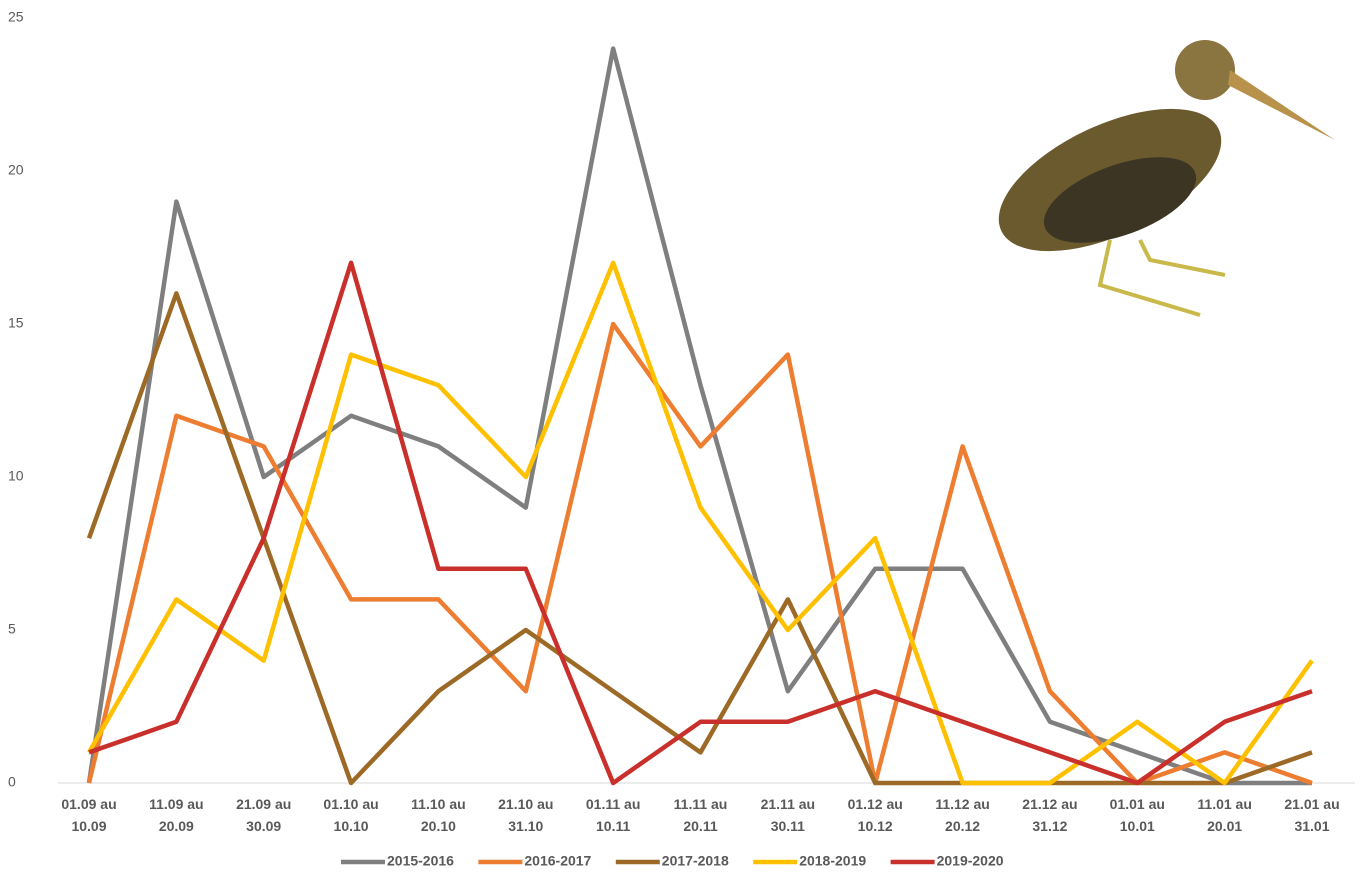 The height and width of the screenshot is (874, 1369). Describe the element at coordinates (176, 815) in the screenshot. I see `x-tick-label: 11.09 au 20.09` at that location.